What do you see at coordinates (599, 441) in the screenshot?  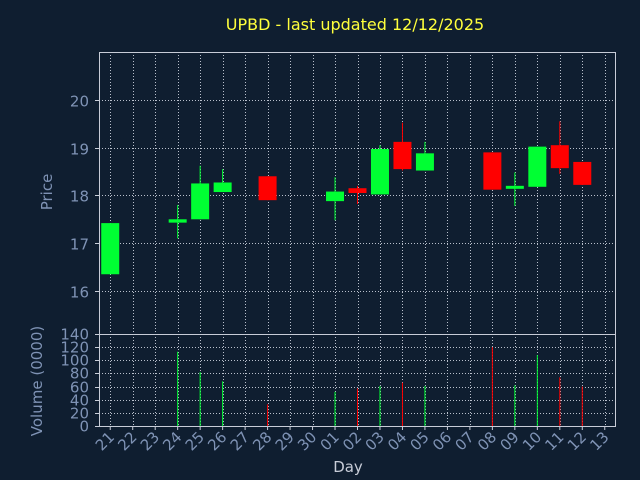 I see `x-tick-label: 13` at bounding box center [599, 441].